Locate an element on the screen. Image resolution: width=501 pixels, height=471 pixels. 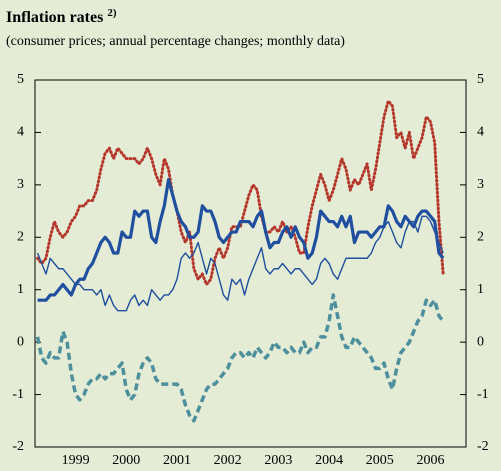
y-tick-label: -1 is located at coordinates (18, 394).